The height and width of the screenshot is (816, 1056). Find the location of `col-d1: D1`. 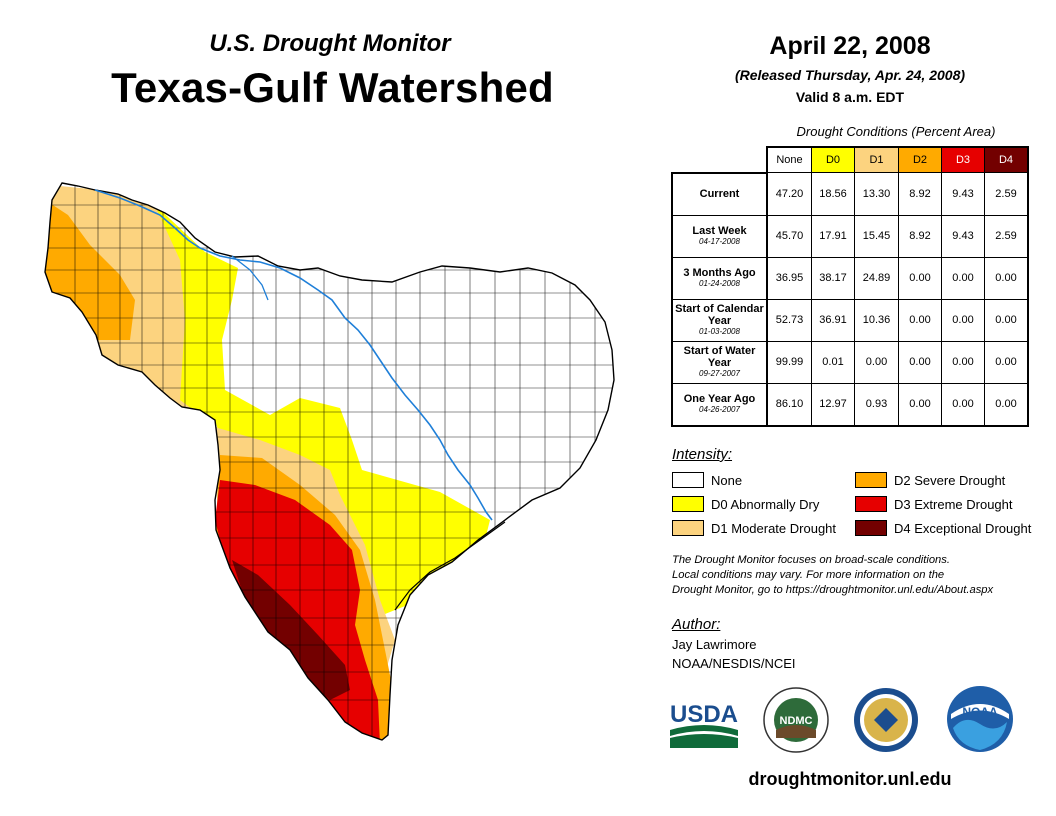

col-d1: D1 is located at coordinates (876, 159).